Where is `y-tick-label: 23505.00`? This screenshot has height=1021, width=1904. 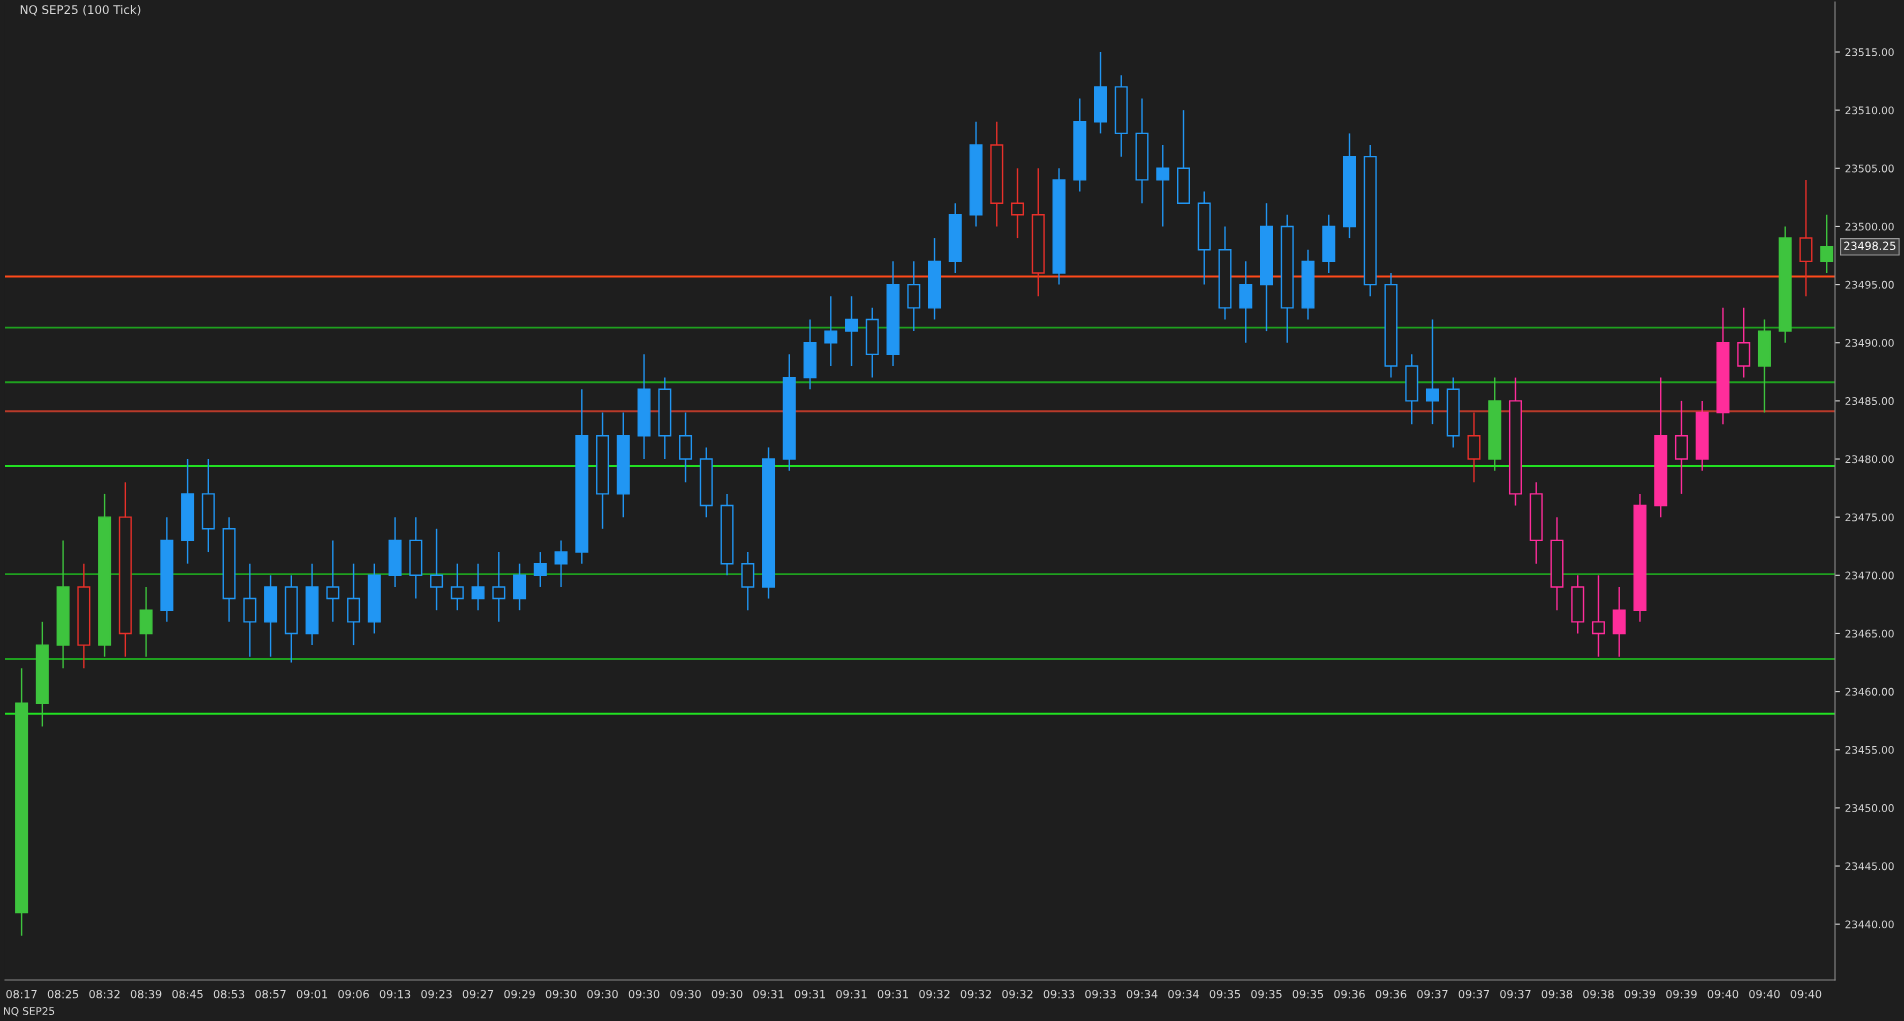 y-tick-label: 23505.00 is located at coordinates (1869, 168).